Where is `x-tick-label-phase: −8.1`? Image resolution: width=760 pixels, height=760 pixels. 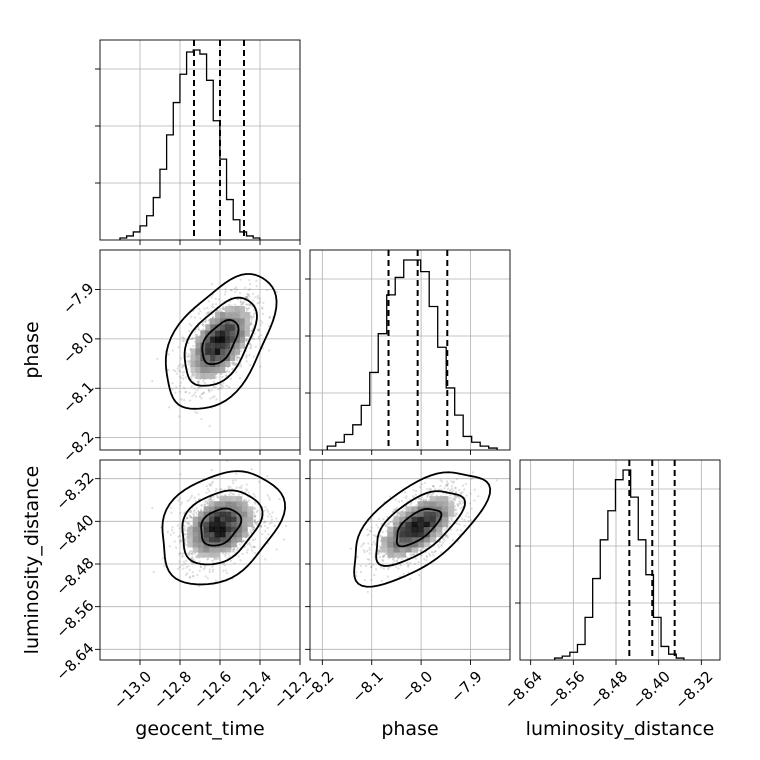
x-tick-label-phase: −8.1 is located at coordinates (367, 687).